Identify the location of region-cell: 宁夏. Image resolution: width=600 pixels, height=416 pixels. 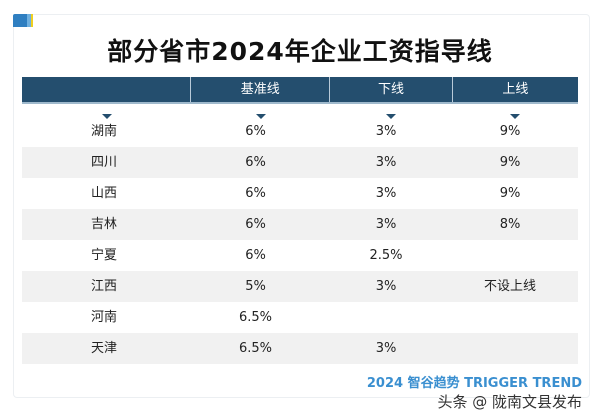
(103, 255).